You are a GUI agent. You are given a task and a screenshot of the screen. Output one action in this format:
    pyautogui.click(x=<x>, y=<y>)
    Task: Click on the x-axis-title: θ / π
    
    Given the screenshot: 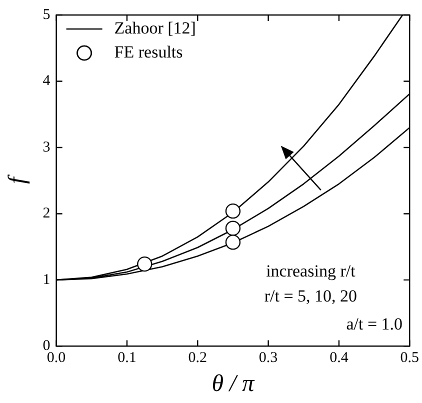 What is the action you would take?
    pyautogui.click(x=234, y=383)
    